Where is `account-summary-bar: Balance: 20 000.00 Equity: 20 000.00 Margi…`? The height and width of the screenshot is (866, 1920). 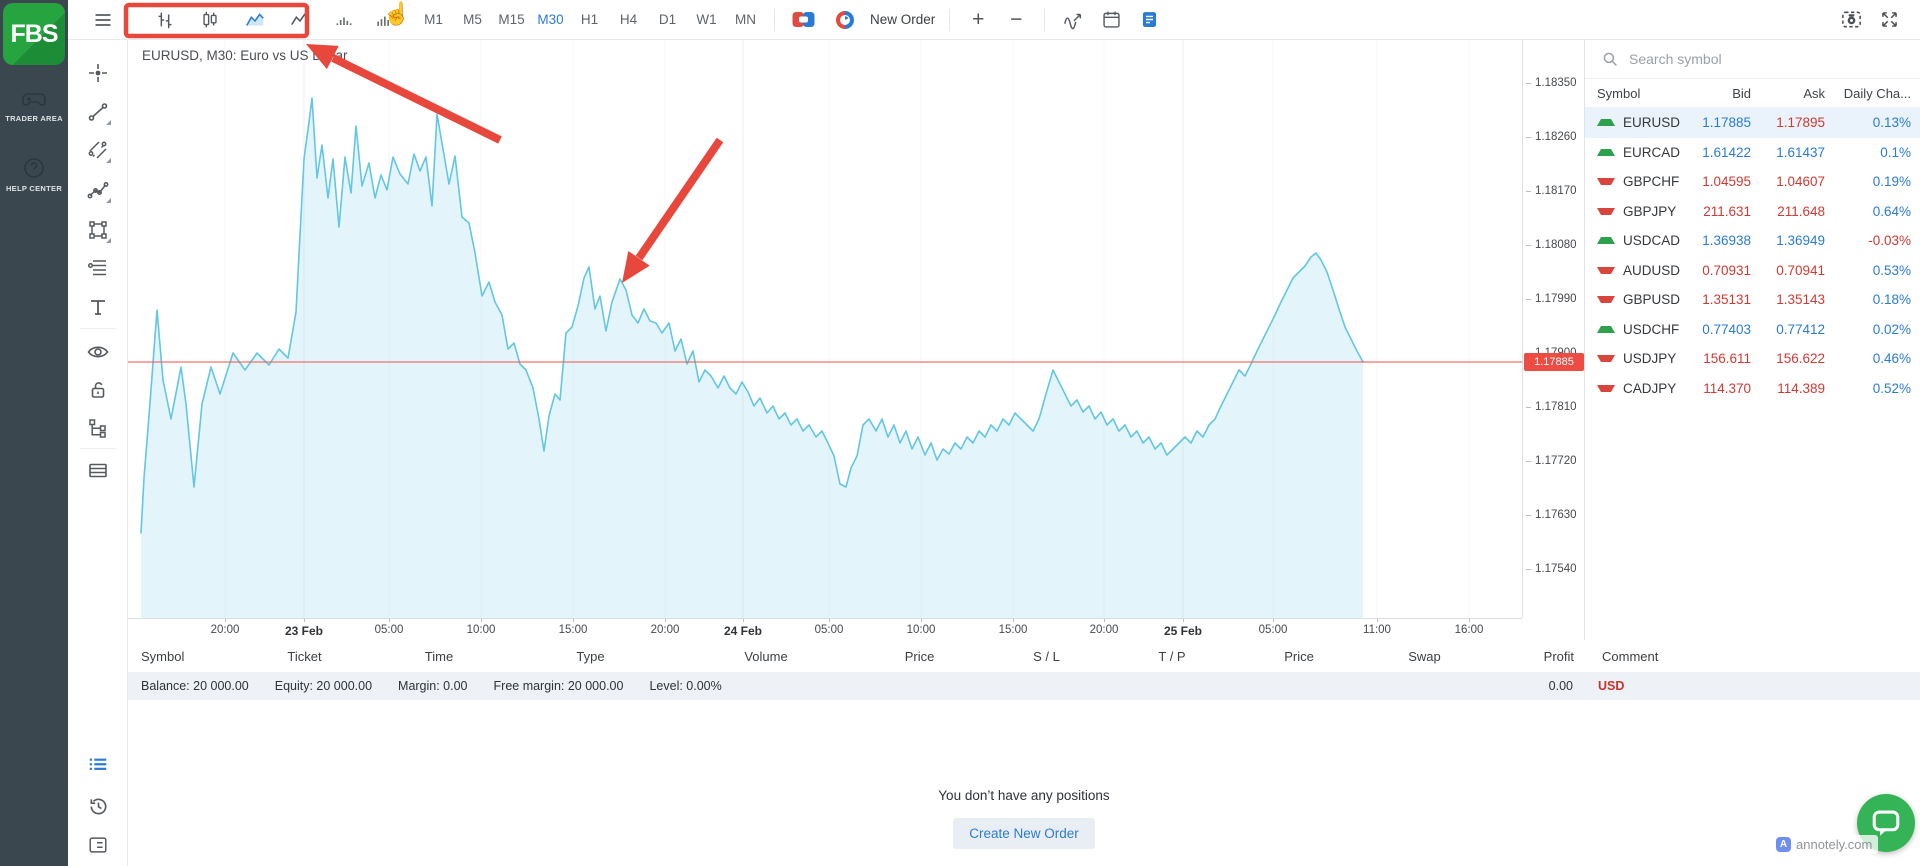
account-summary-bar: Balance: 20 000.00 Equity: 20 000.00 Margi… is located at coordinates (1024, 686).